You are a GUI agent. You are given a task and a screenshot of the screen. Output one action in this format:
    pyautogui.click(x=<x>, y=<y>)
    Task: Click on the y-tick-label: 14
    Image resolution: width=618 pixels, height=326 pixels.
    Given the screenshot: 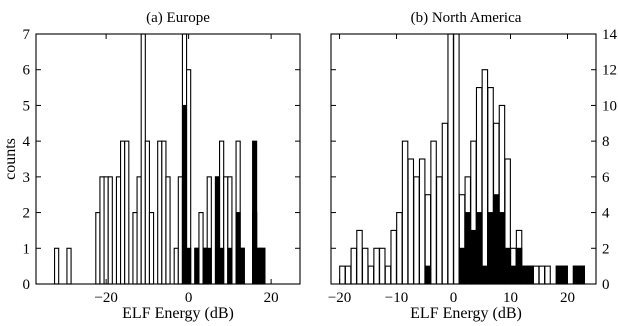 What is the action you would take?
    pyautogui.click(x=610, y=35)
    